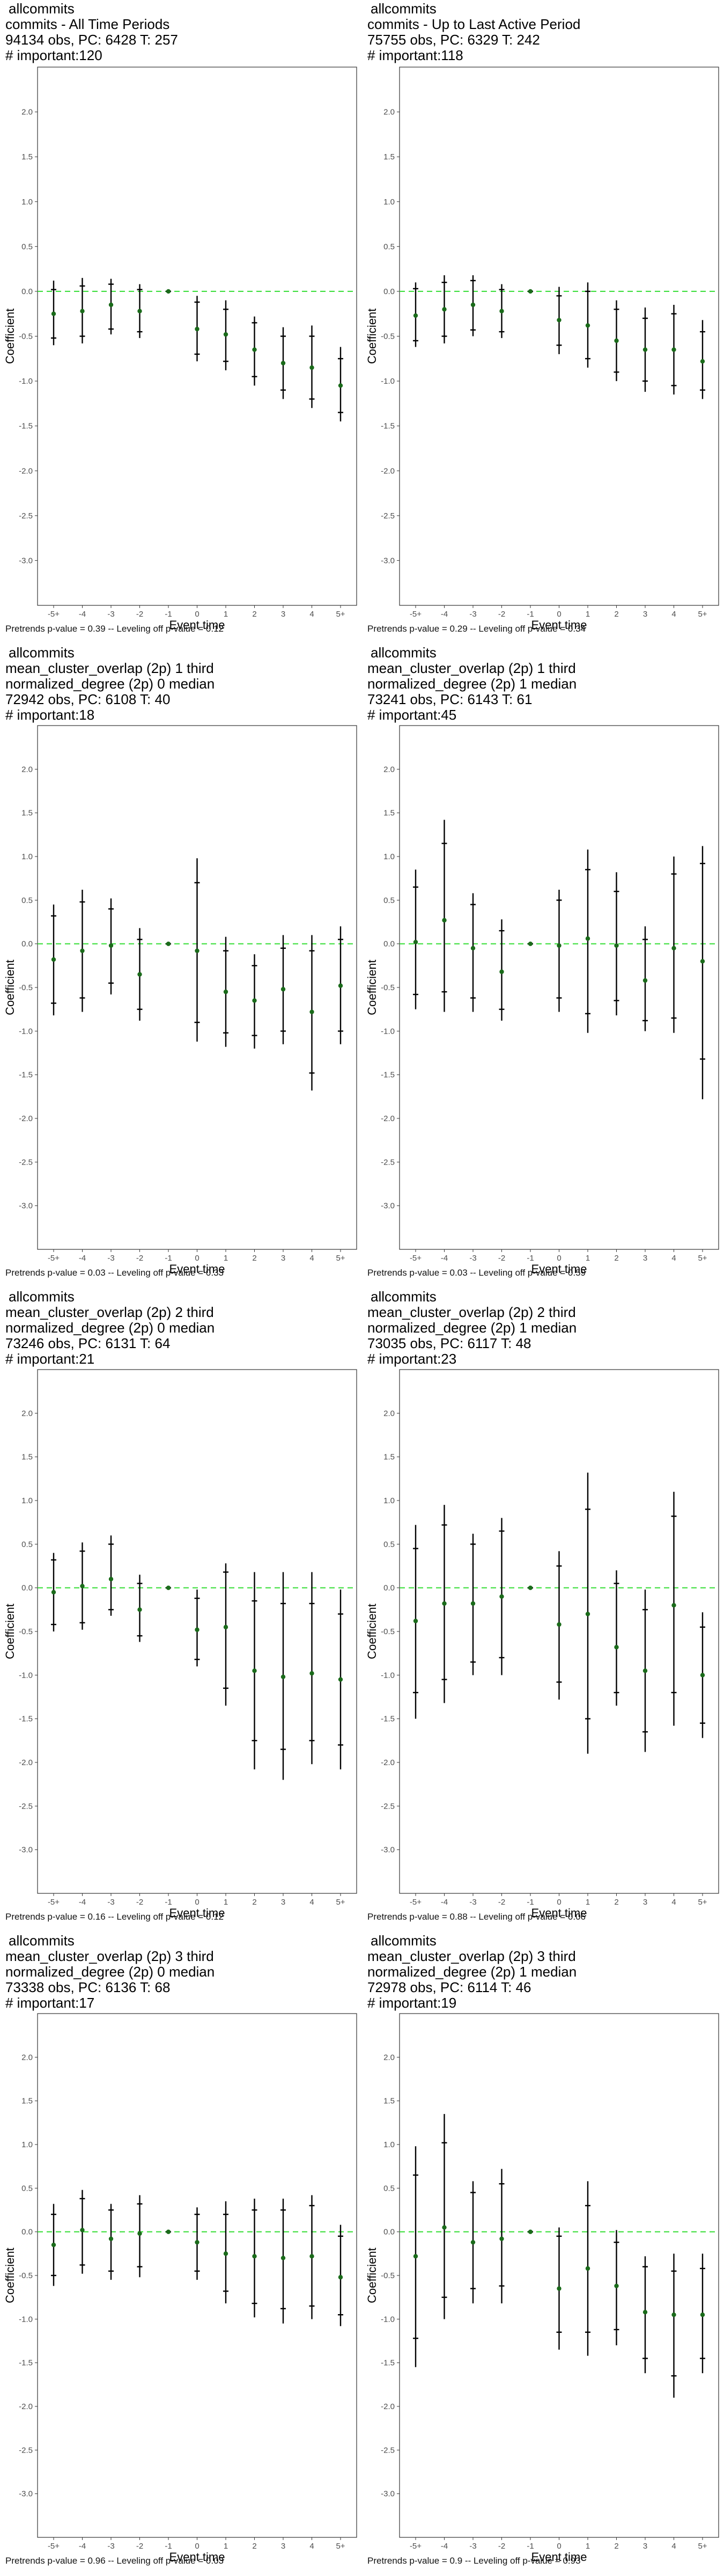 This screenshot has width=724, height=2576. Describe the element at coordinates (26, 987) in the screenshot. I see `y-tick-label: -0.5` at that location.